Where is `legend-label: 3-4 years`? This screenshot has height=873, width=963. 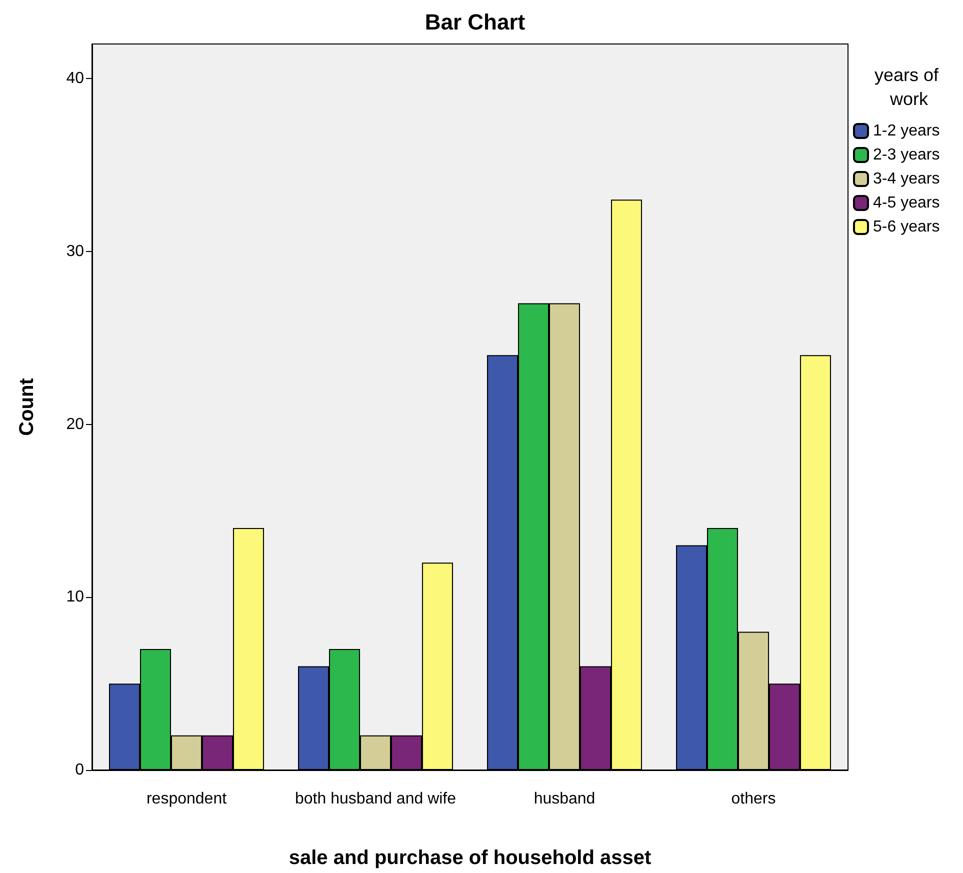
legend-label: 3-4 years is located at coordinates (906, 179).